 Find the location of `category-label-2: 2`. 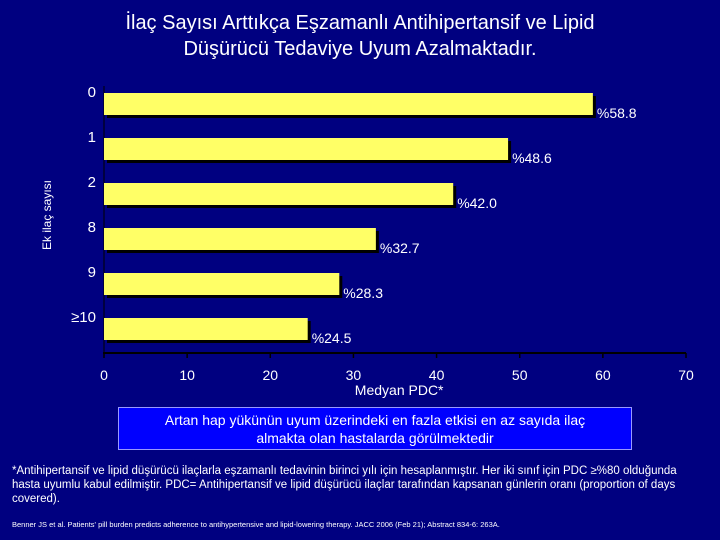

category-label-2: 2 is located at coordinates (92, 182).